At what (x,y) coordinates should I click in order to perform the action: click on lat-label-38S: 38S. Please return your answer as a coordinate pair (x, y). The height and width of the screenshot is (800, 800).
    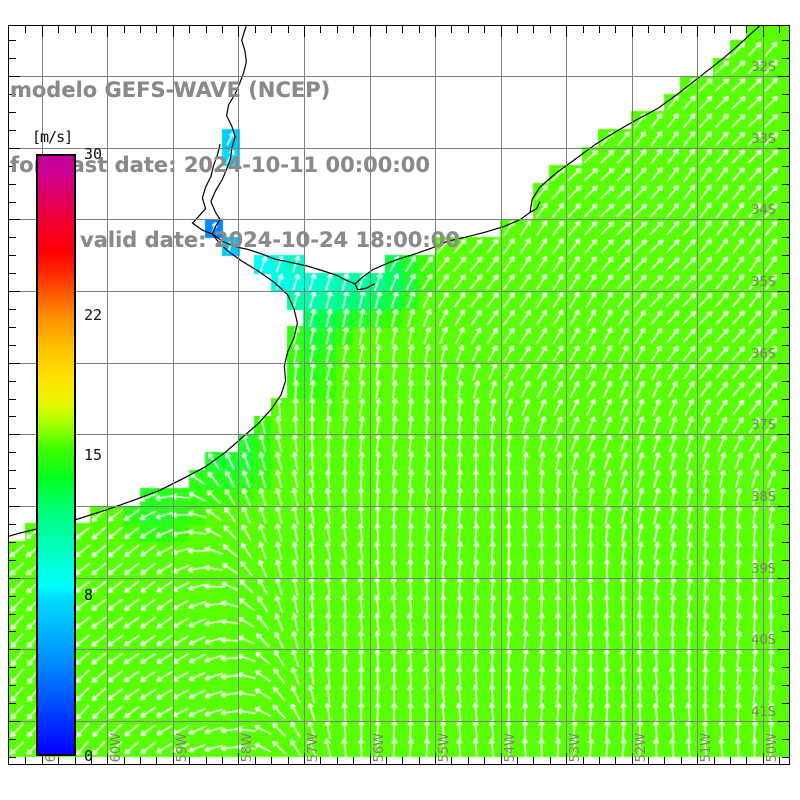
    Looking at the image, I should click on (763, 497).